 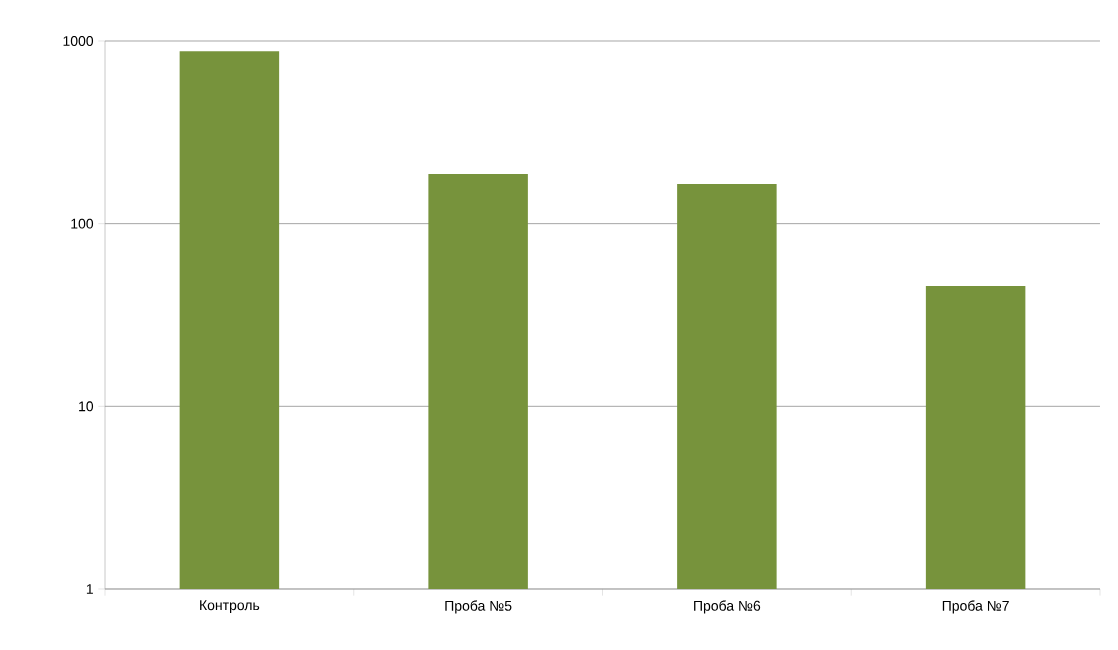 I want to click on x-tick-label: Проба №5, so click(x=478, y=607).